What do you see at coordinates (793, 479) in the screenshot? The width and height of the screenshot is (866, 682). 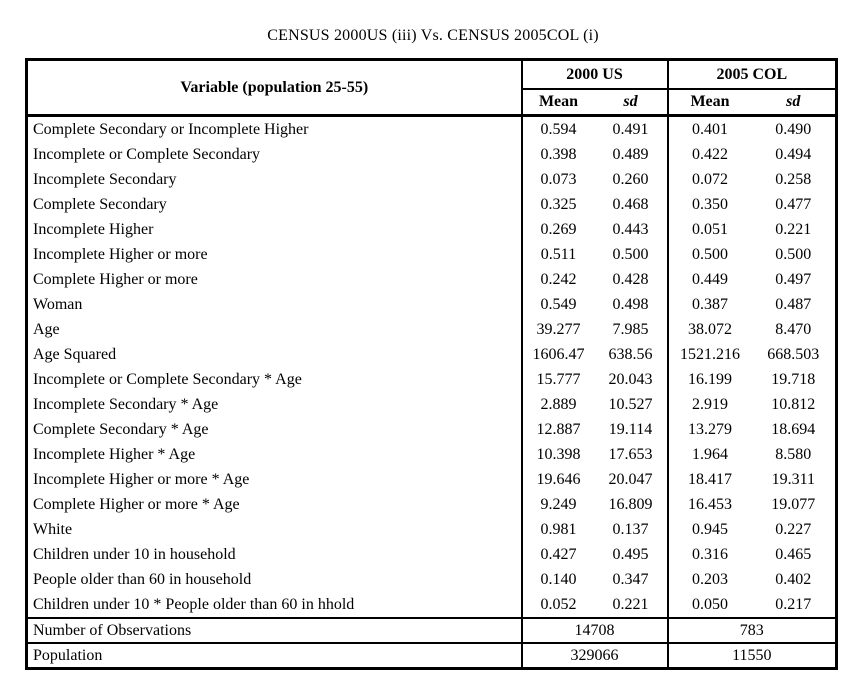 I see `row-2005col-sd: 19.311` at bounding box center [793, 479].